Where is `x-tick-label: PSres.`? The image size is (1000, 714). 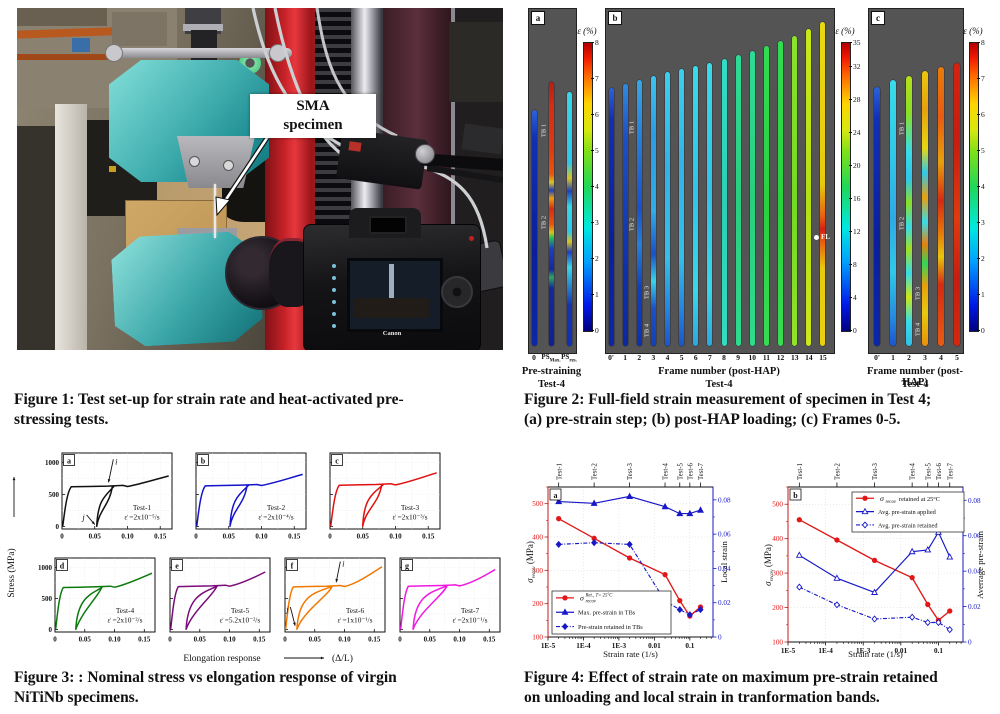
x-tick-label: PSres. is located at coordinates (569, 358).